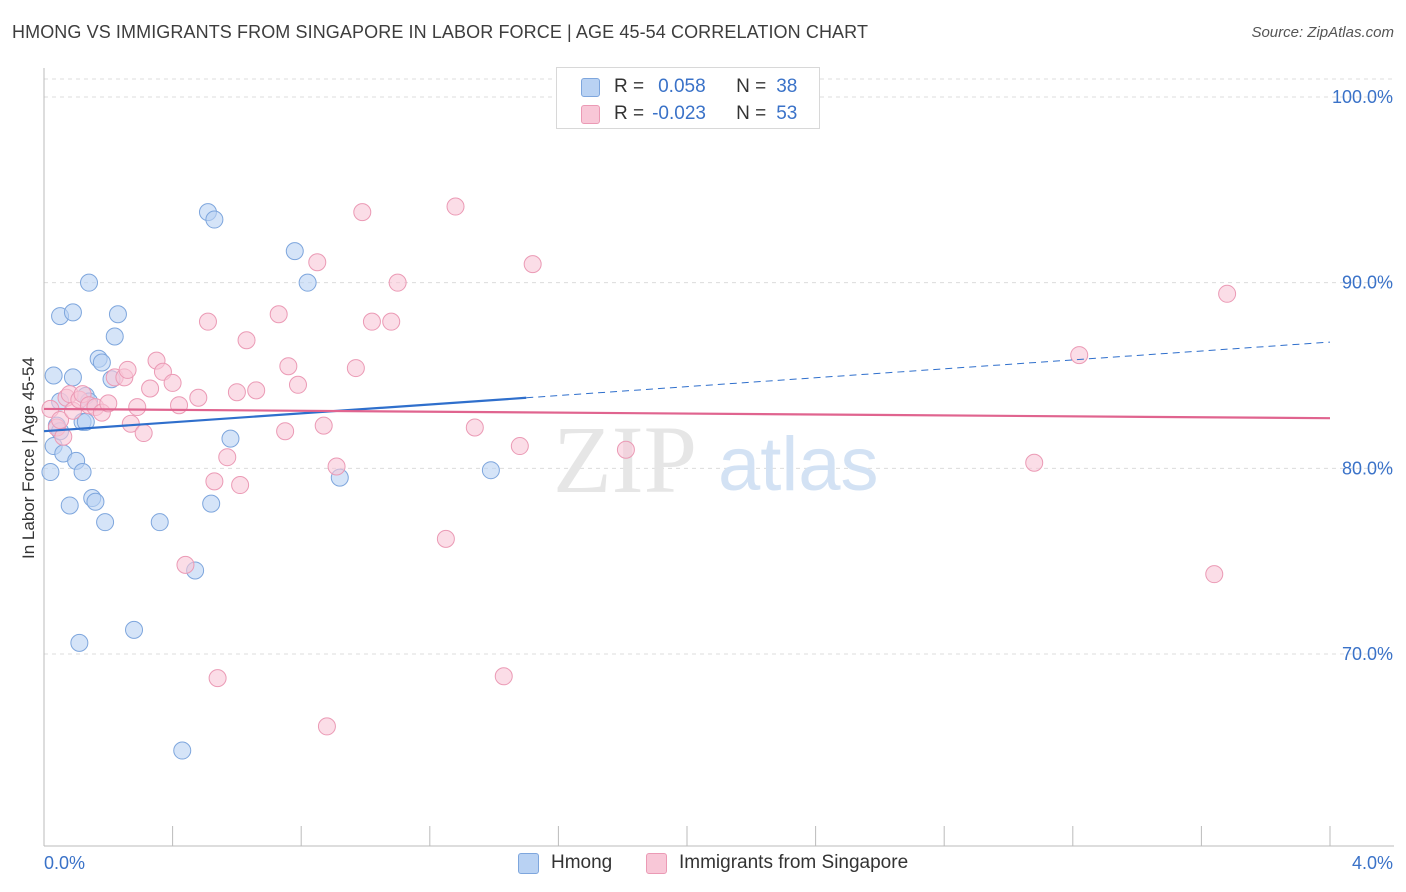 This screenshot has height=892, width=1406. What do you see at coordinates (1372, 863) in the screenshot?
I see `x-tick-label-max: 4.0%` at bounding box center [1372, 863].